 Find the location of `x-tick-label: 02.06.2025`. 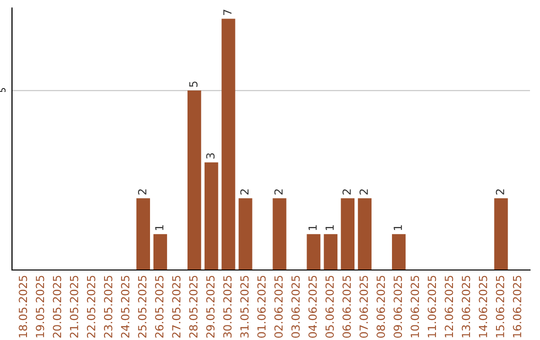

x-tick-label: 02.06.2025 is located at coordinates (278, 307).